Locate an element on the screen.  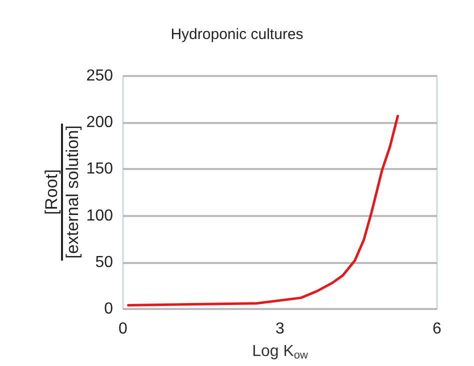
y-tick-label: 100 is located at coordinates (100, 215).